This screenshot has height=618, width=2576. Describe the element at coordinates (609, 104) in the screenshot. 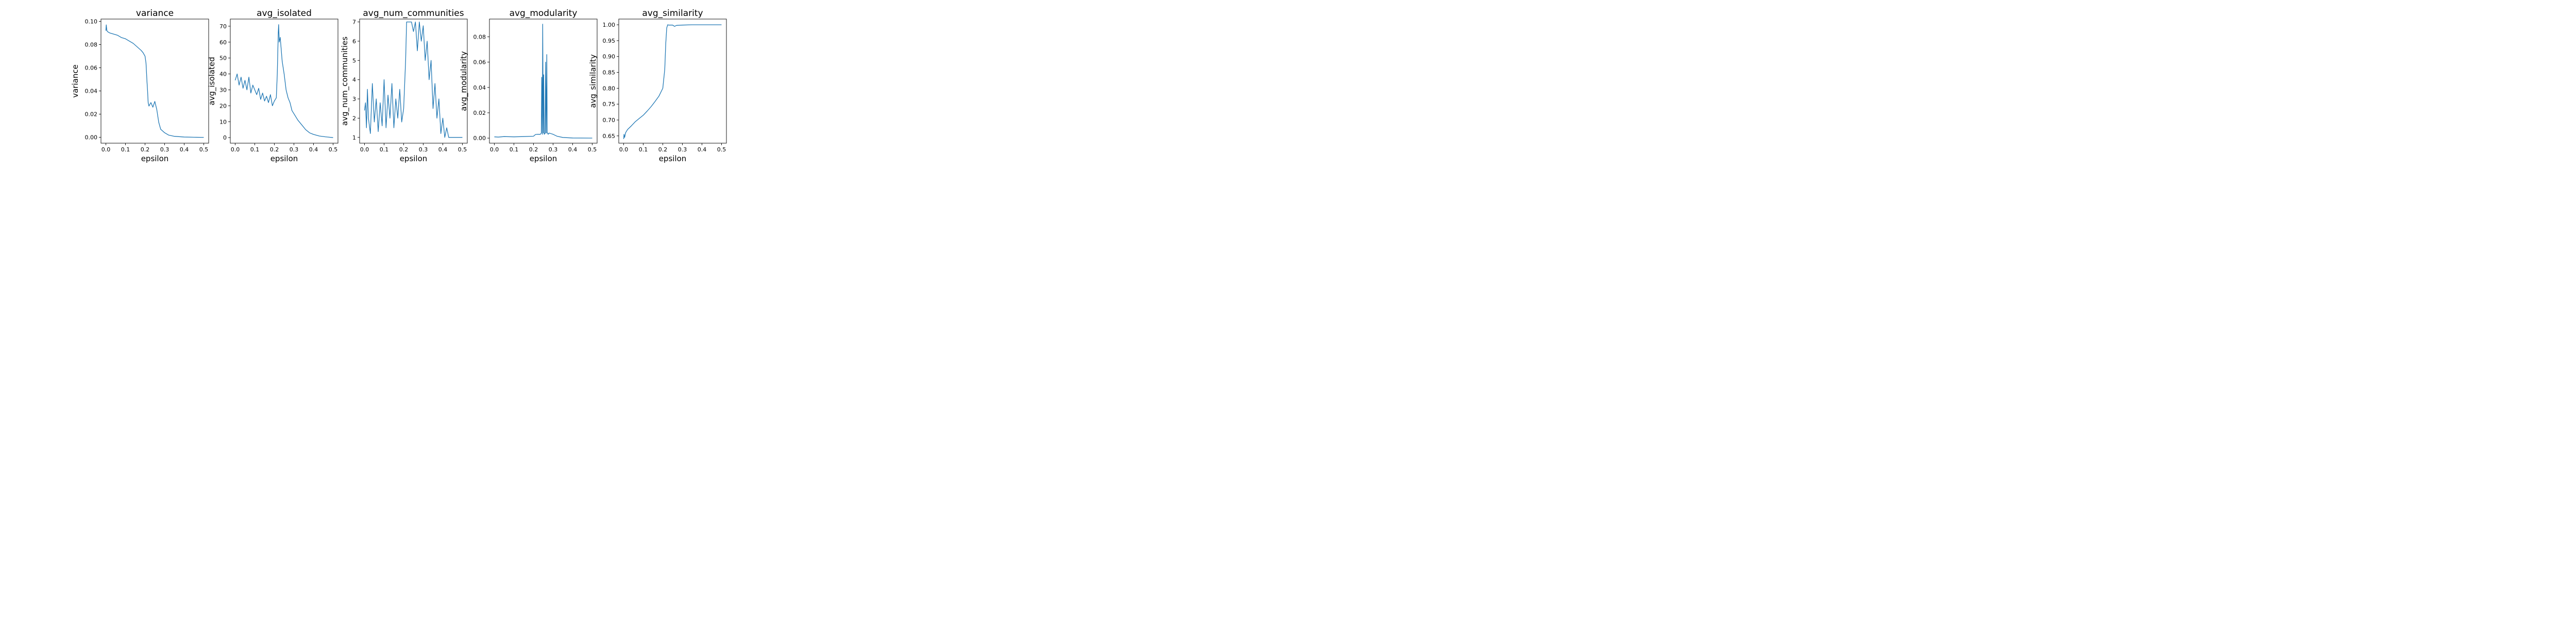

I see `y-tick-label: 0.75` at that location.